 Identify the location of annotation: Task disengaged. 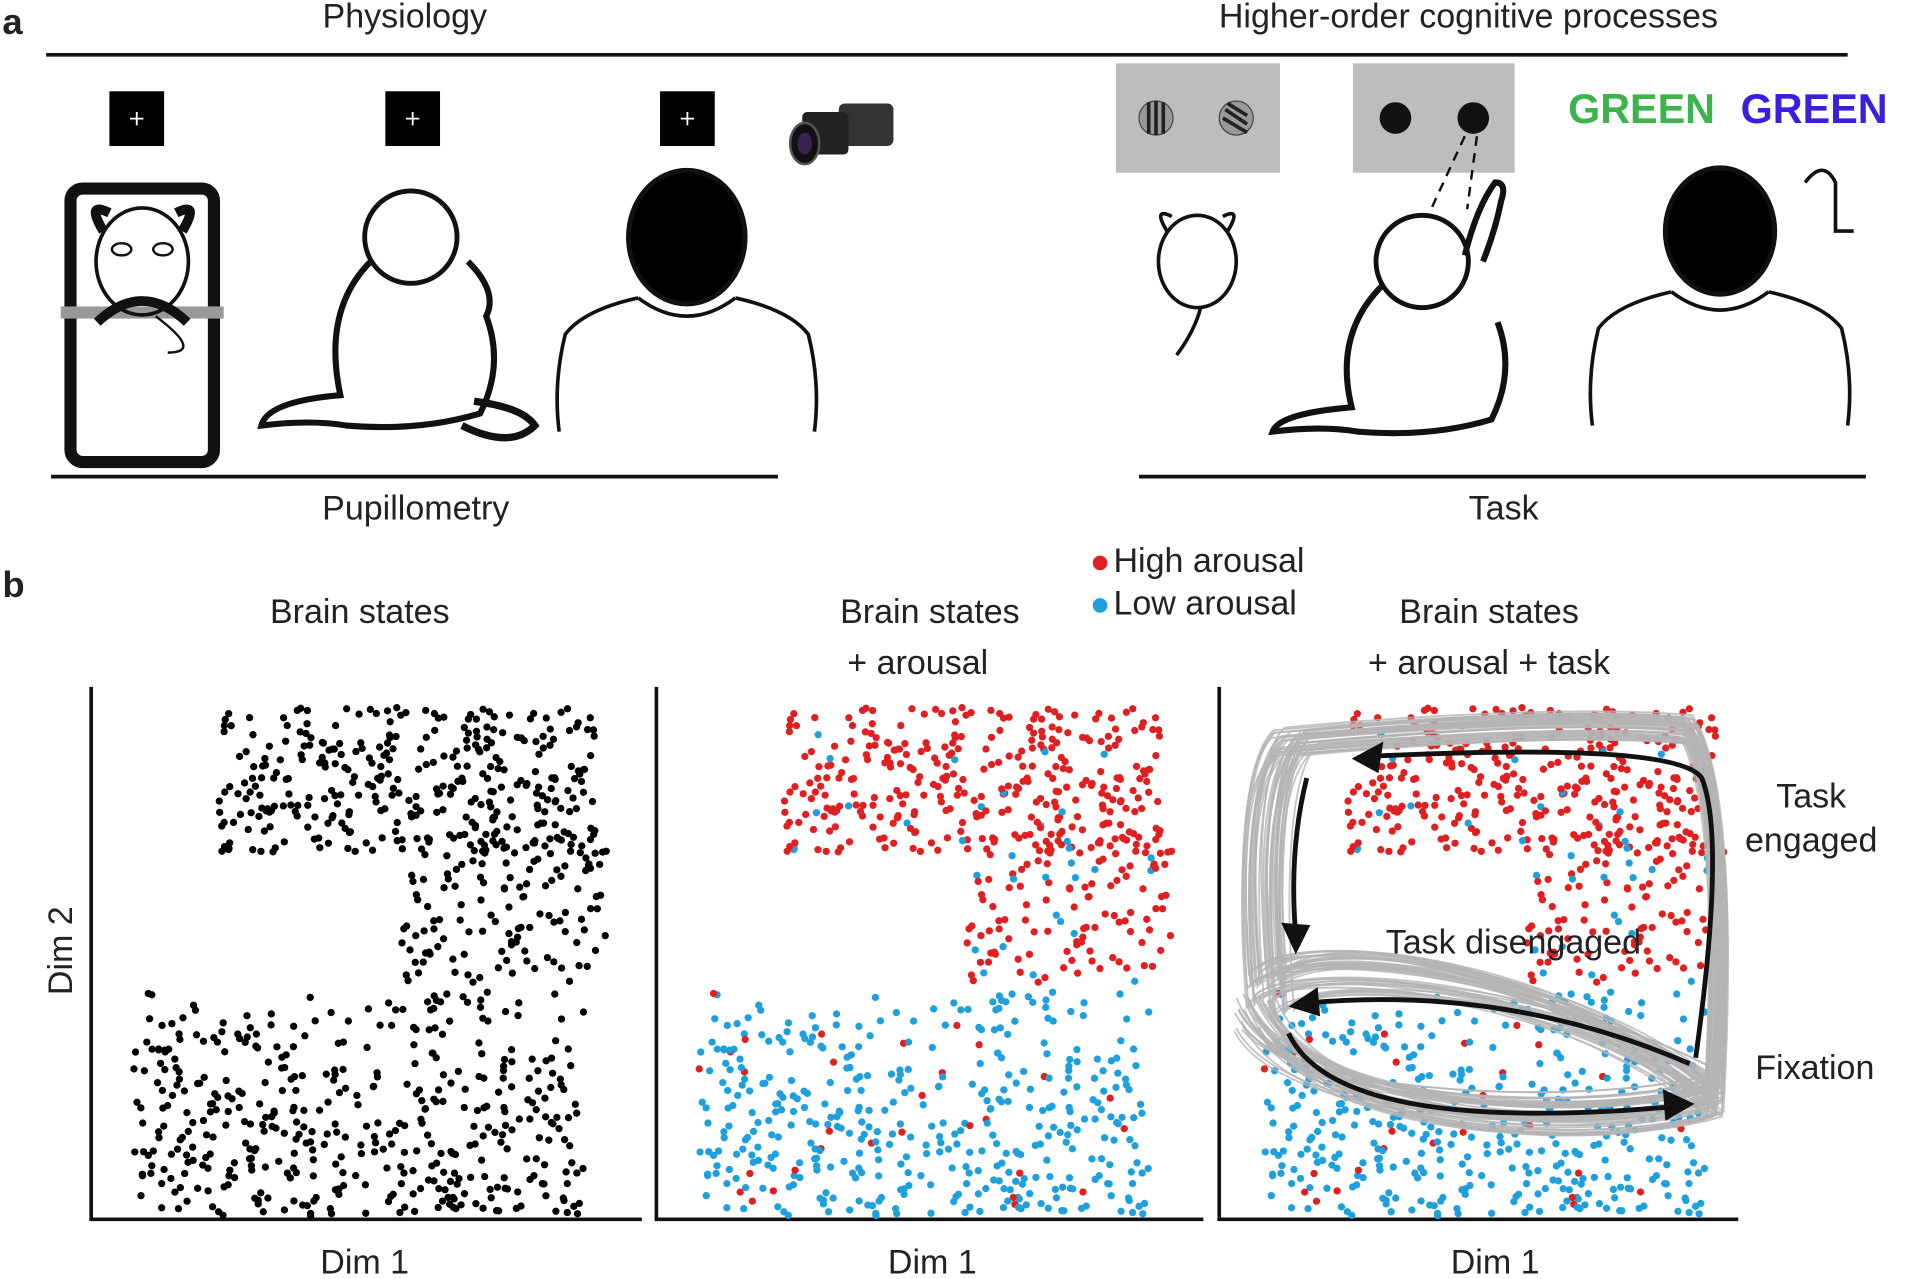
(1513, 943).